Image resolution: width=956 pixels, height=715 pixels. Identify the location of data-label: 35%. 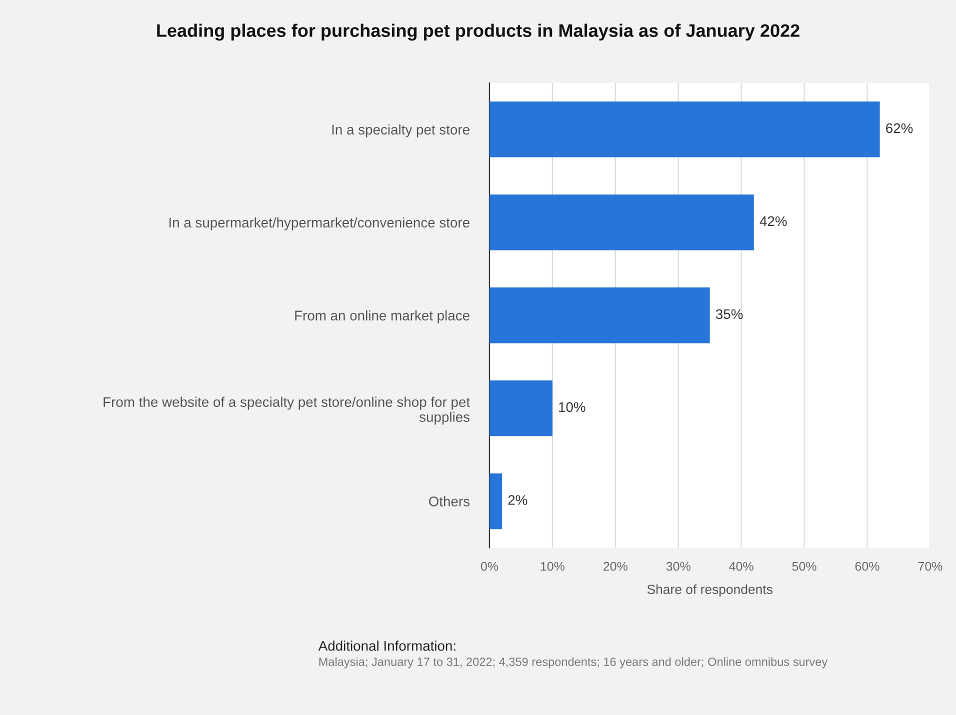
(729, 314).